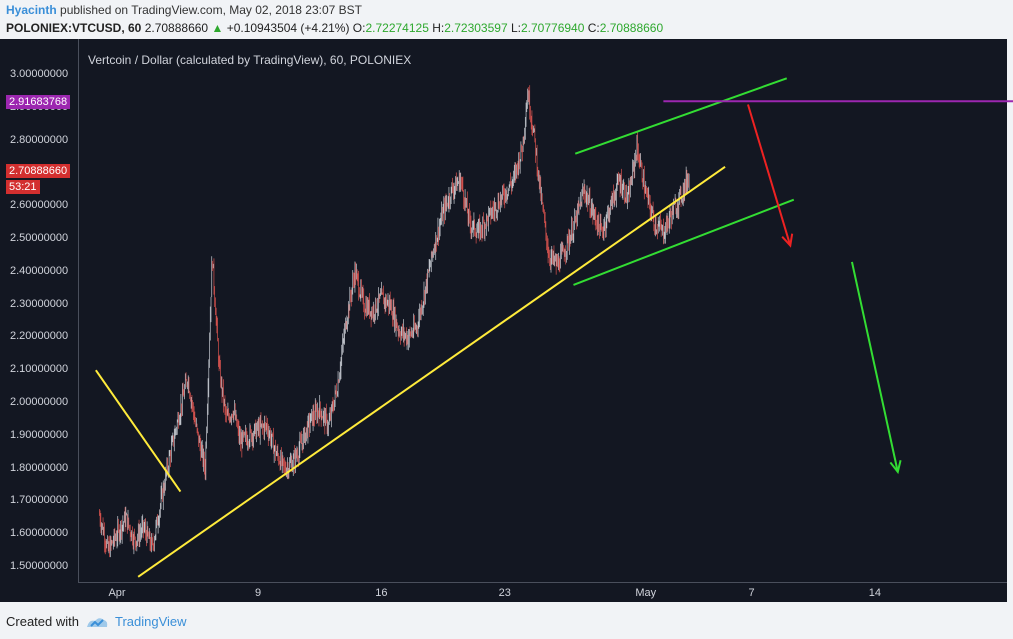  I want to click on y-tick-label: 2.40000000, so click(39, 270).